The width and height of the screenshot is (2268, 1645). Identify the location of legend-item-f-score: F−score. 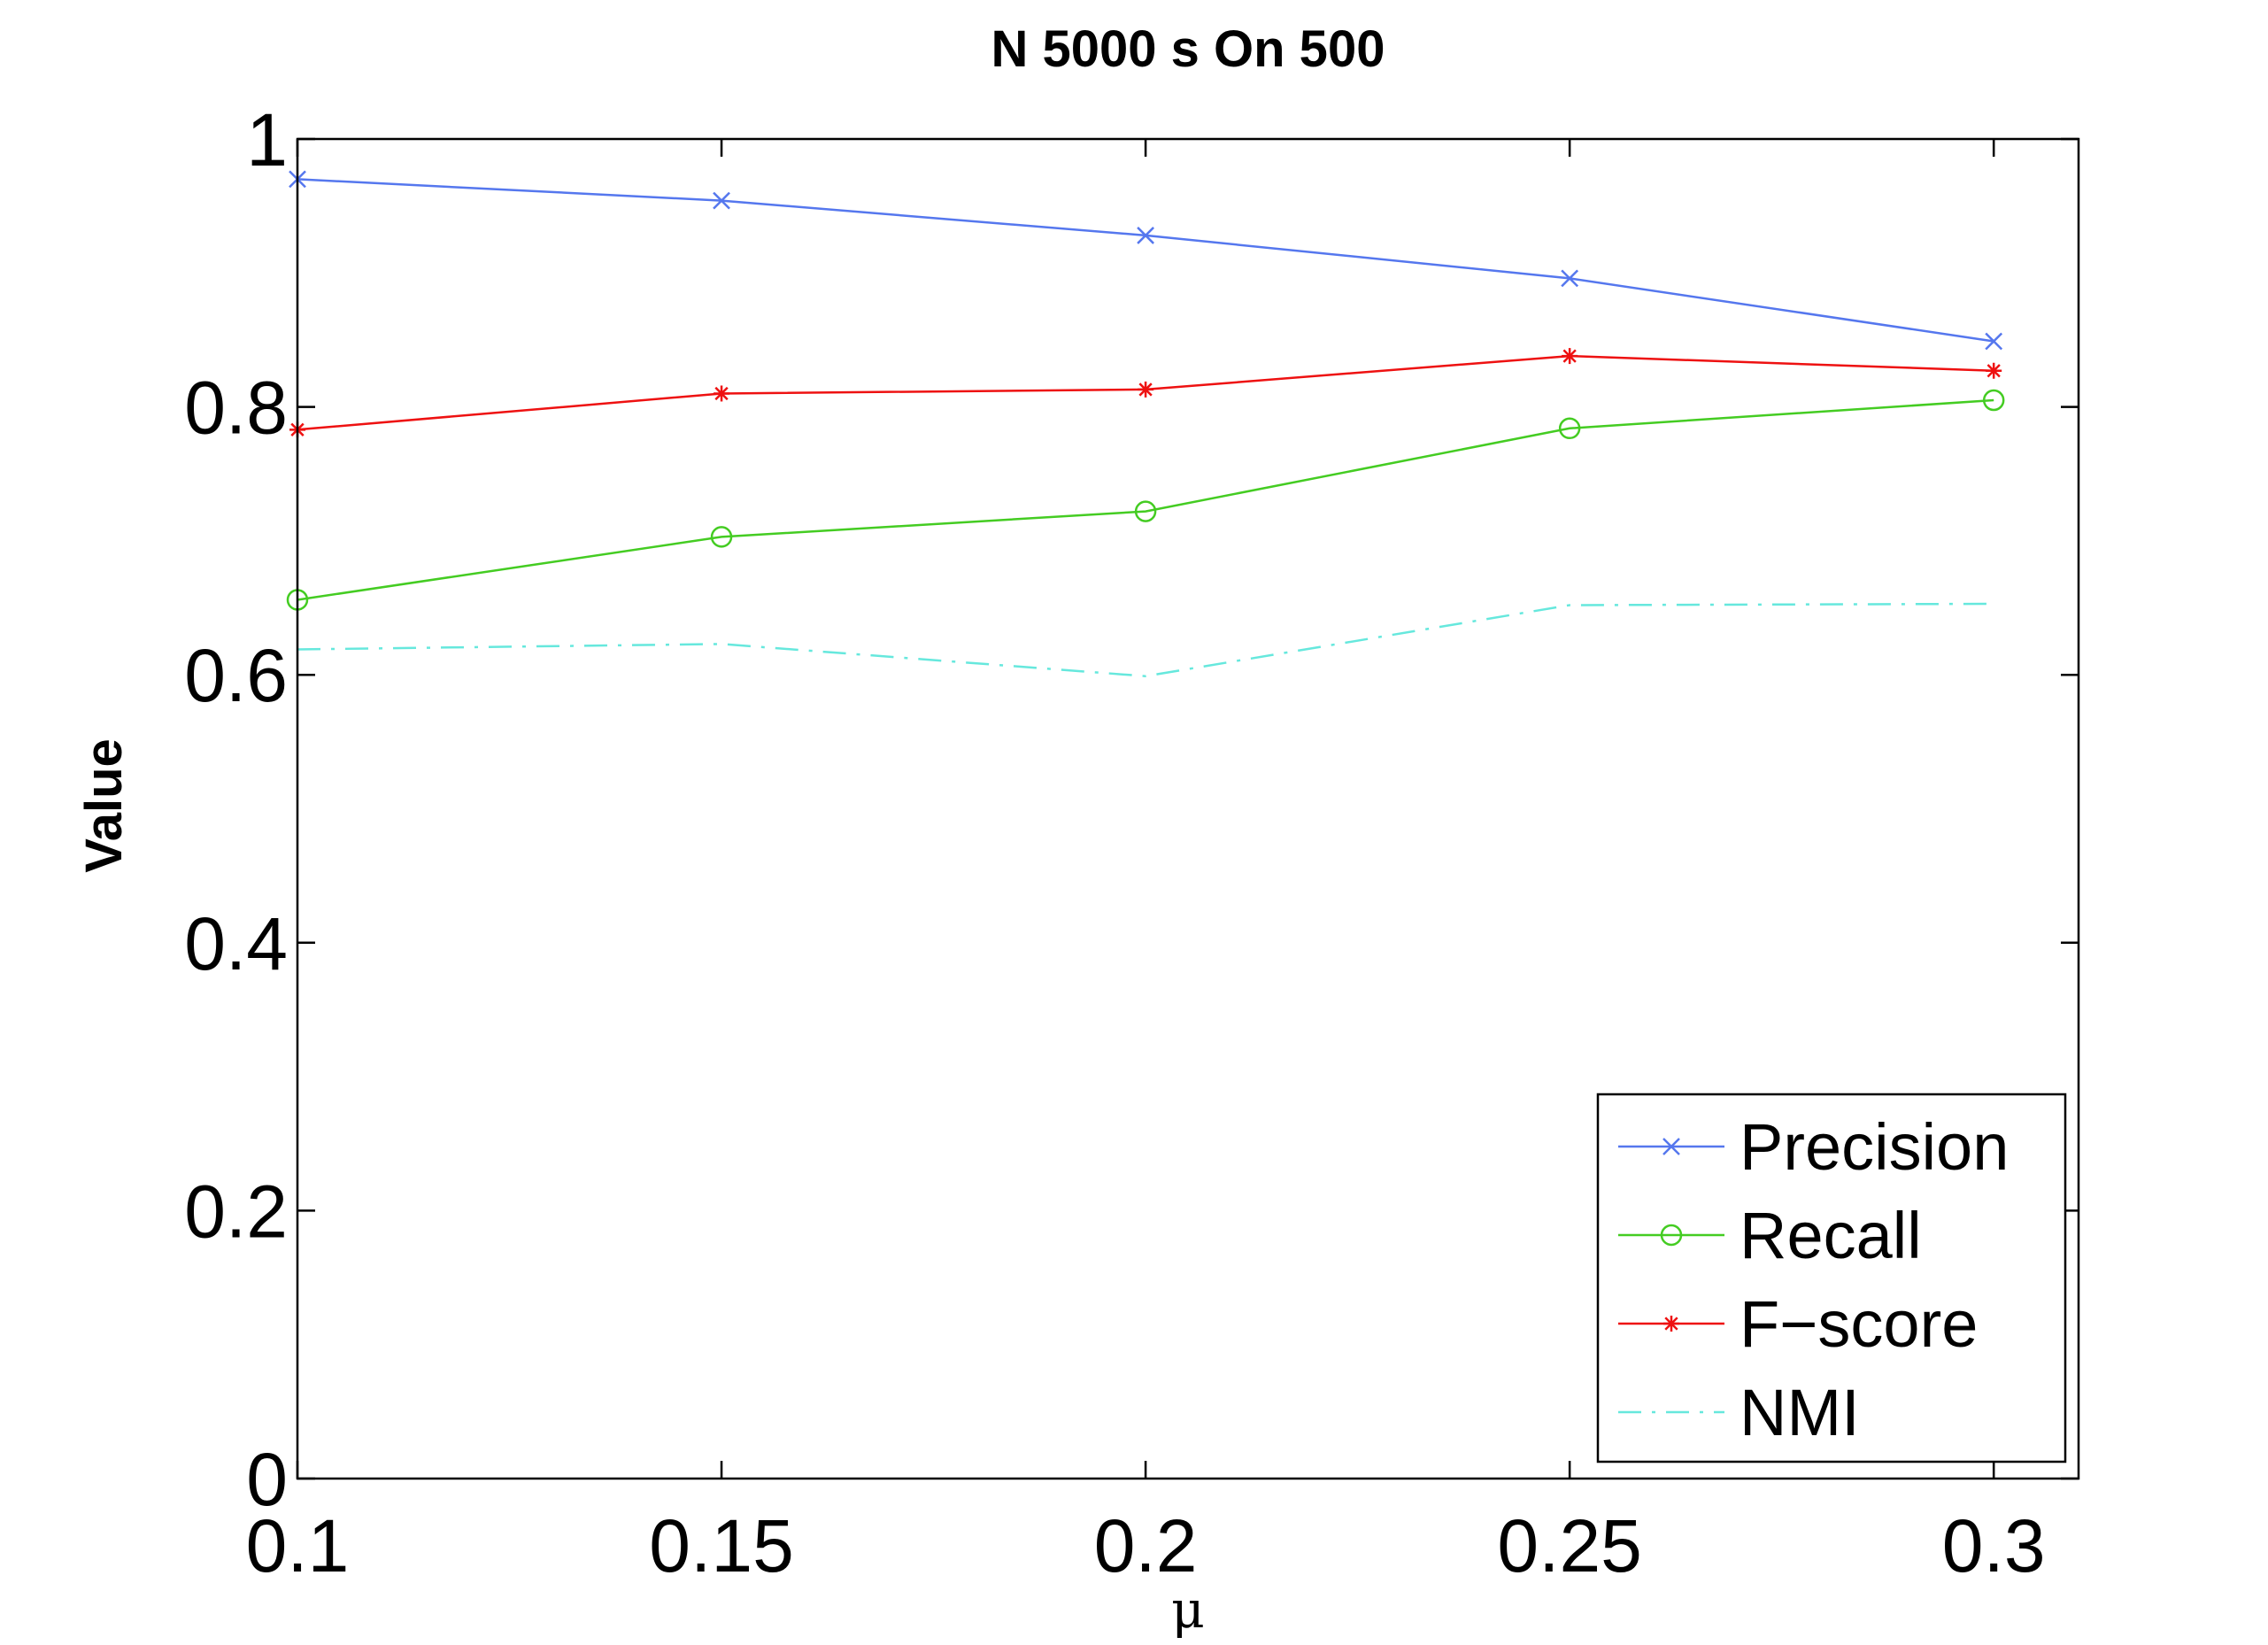
(1798, 1324).